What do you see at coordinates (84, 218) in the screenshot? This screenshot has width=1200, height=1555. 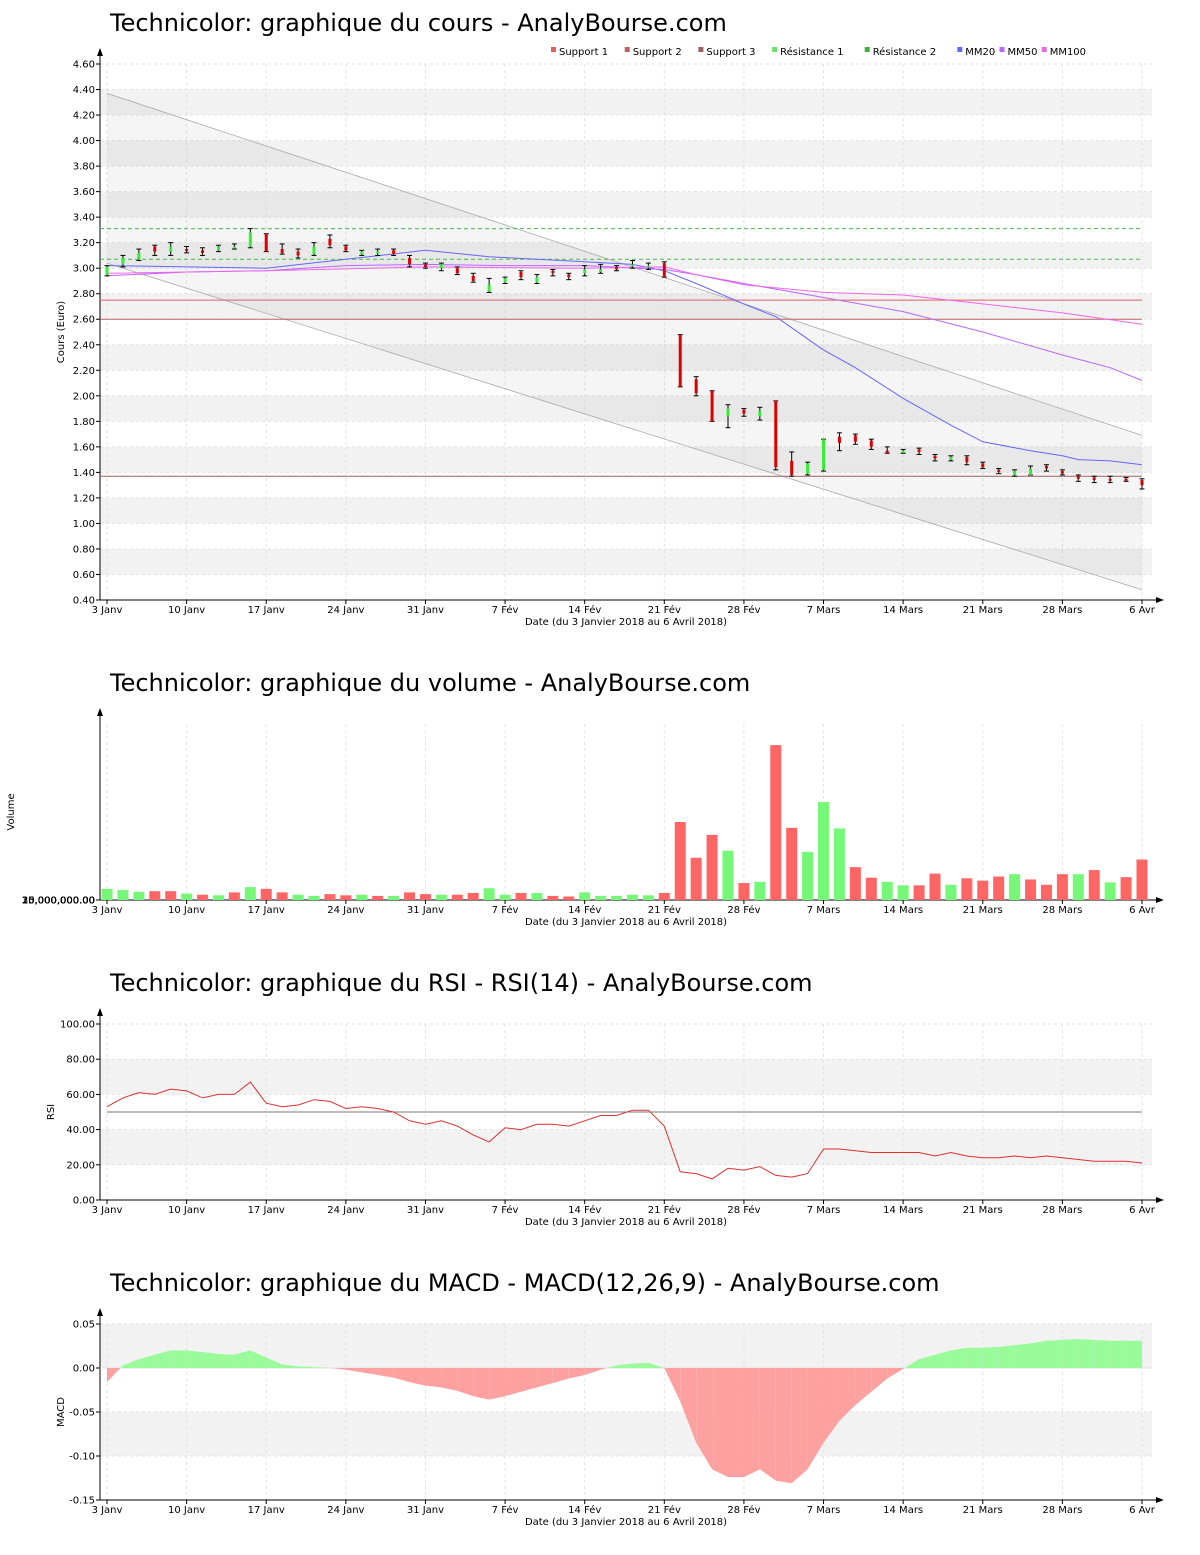 I see `y-tick-label: 3.40` at bounding box center [84, 218].